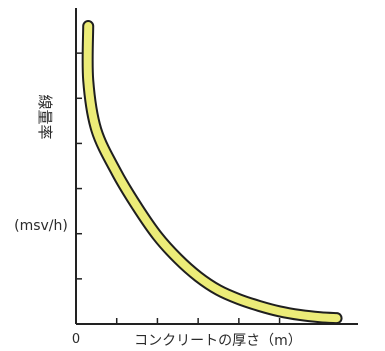 The height and width of the screenshot is (351, 385). Describe the element at coordinates (41, 226) in the screenshot. I see `y-unit-label: (msv/h)` at that location.